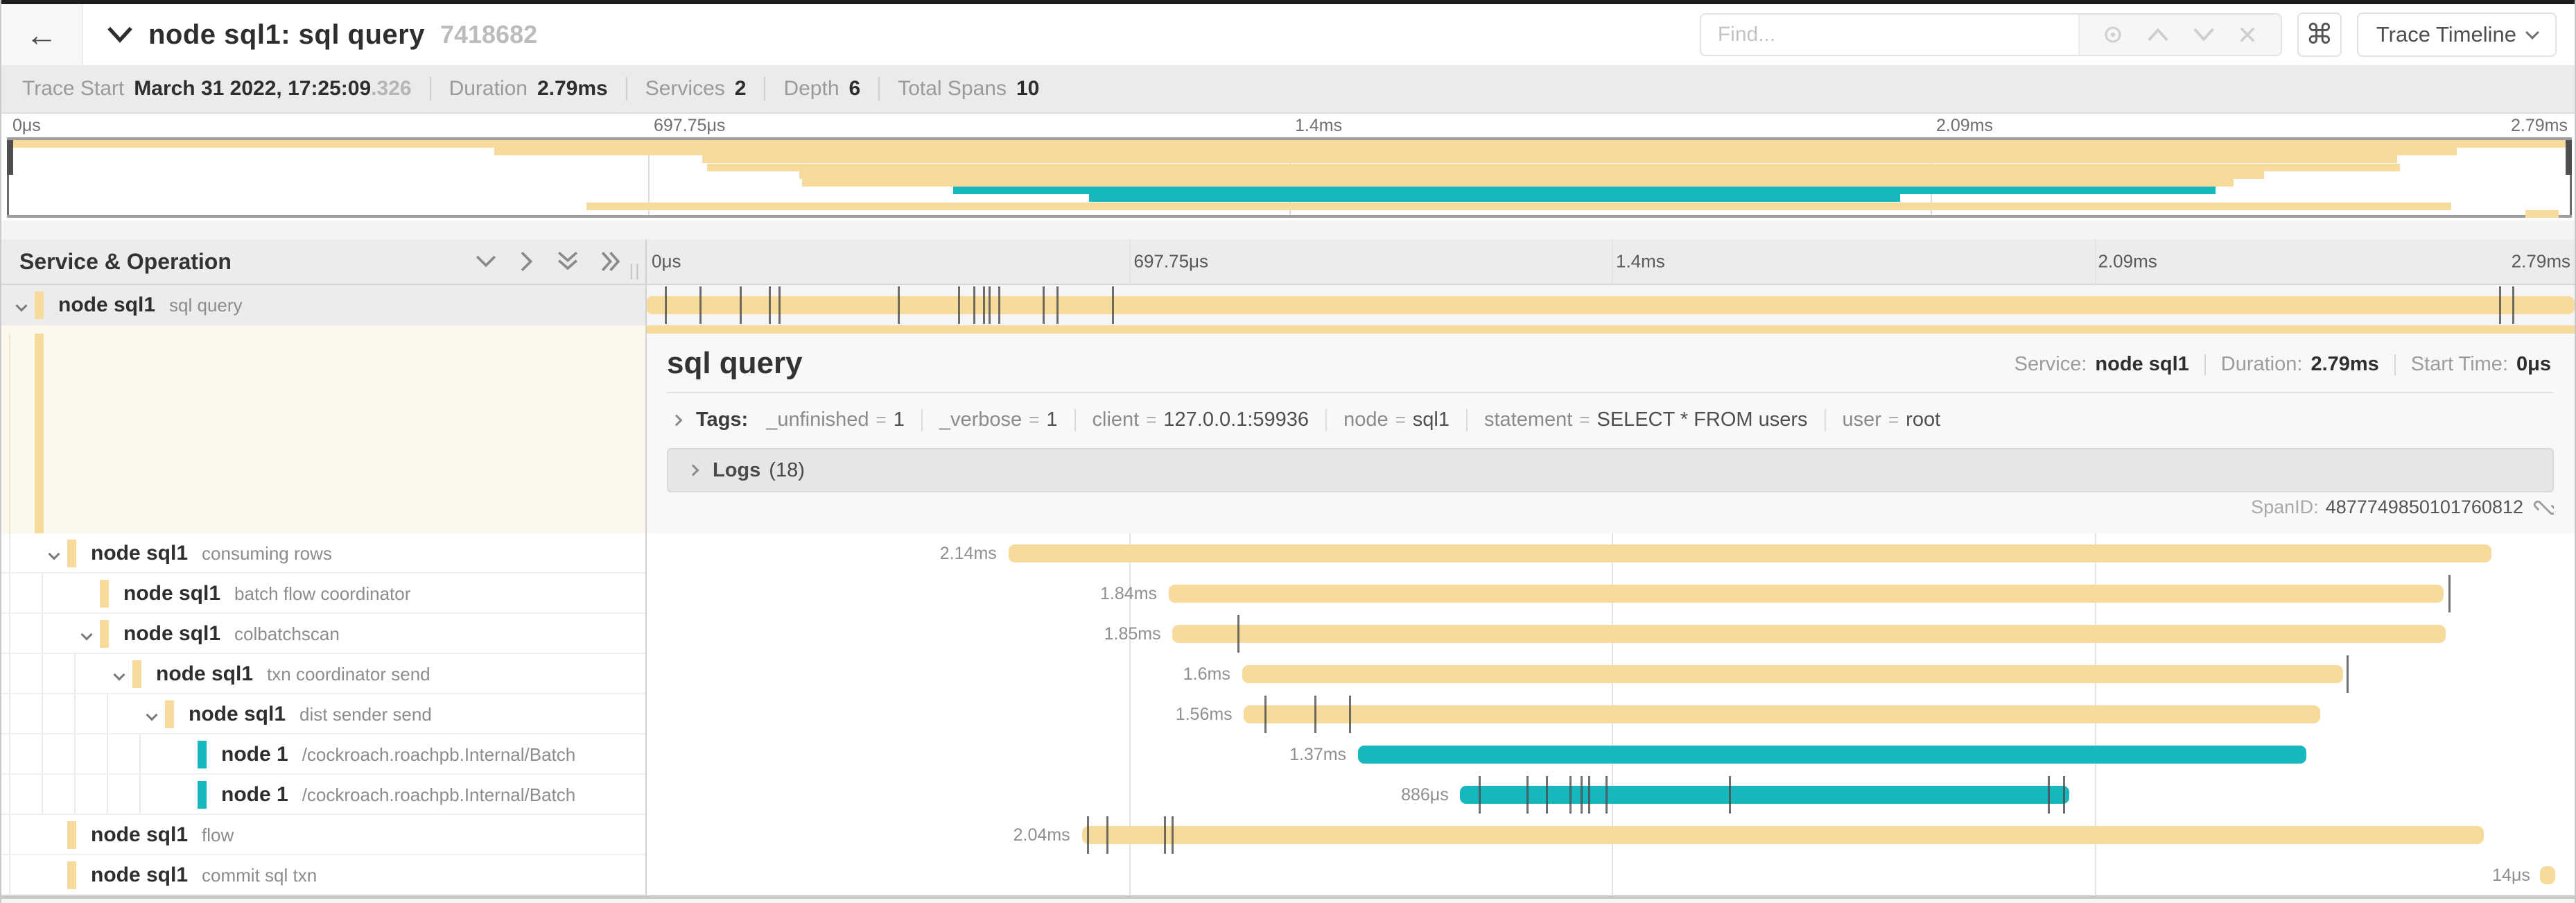  I want to click on span-bar-cell: 2.04ms, so click(1610, 835).